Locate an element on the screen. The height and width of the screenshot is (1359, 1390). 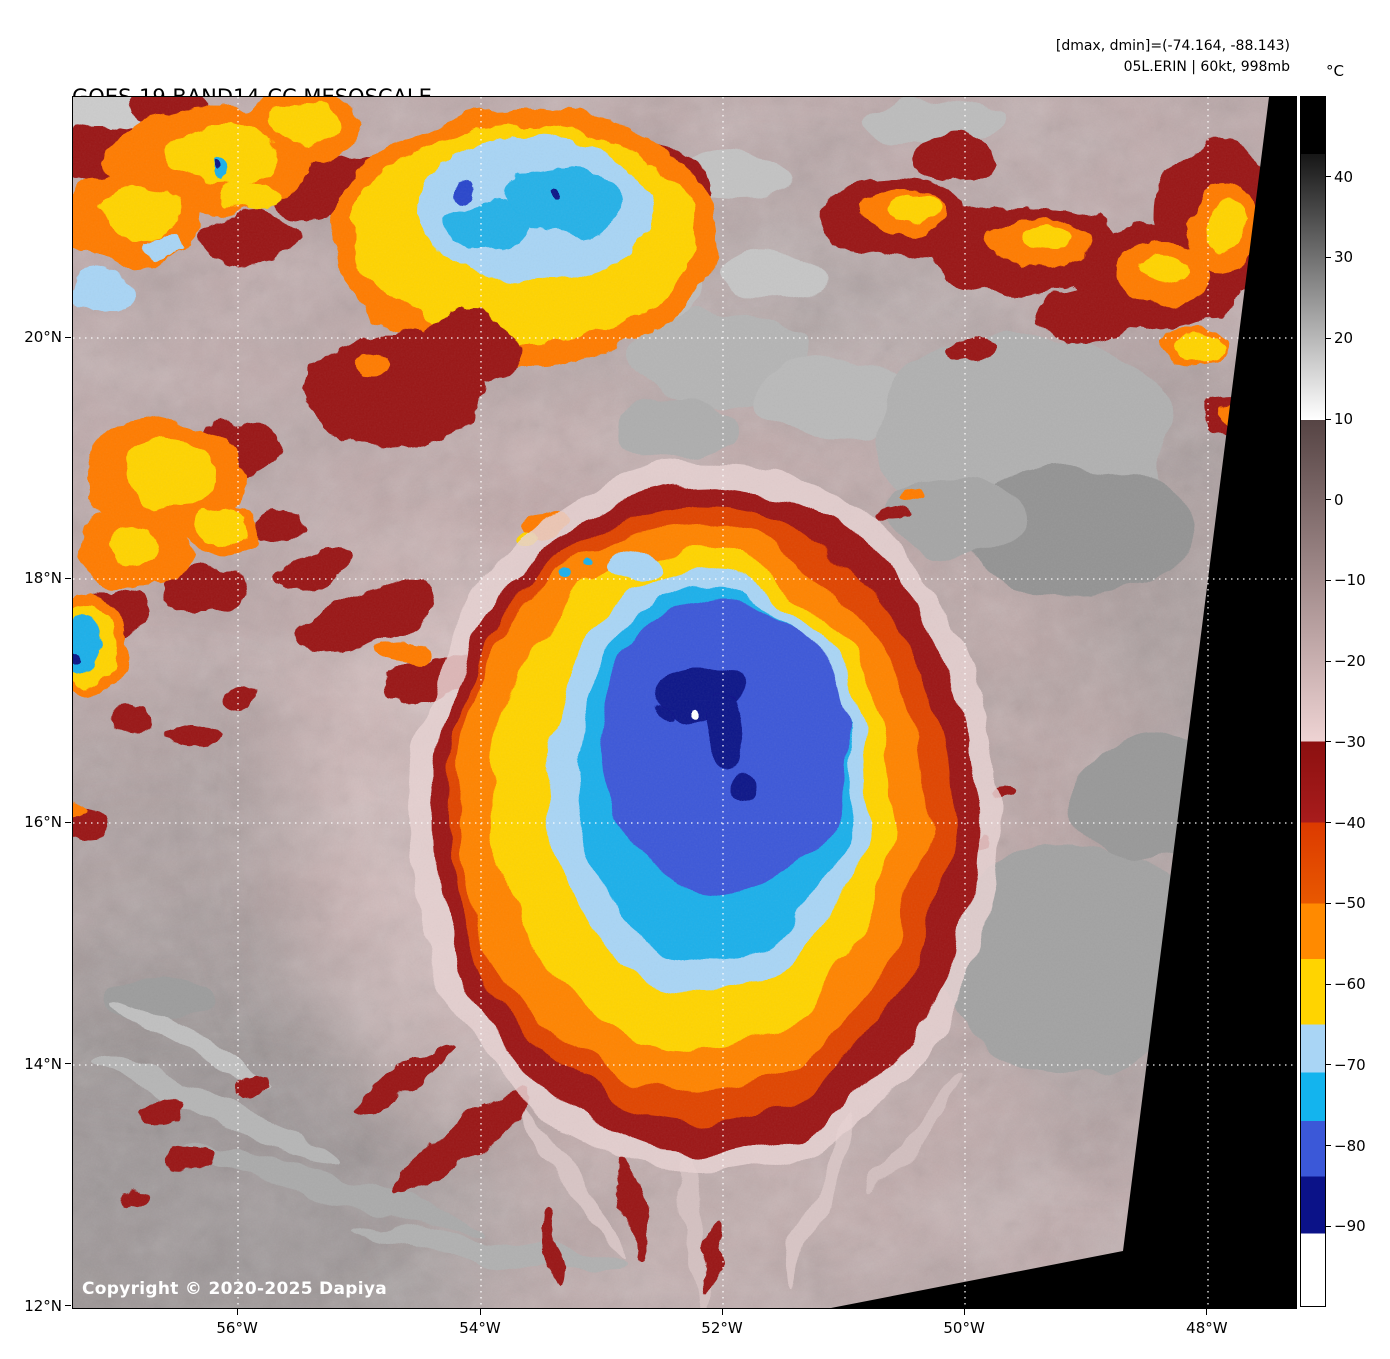
colorbar-tick-label: 0 is located at coordinates (1339, 499).